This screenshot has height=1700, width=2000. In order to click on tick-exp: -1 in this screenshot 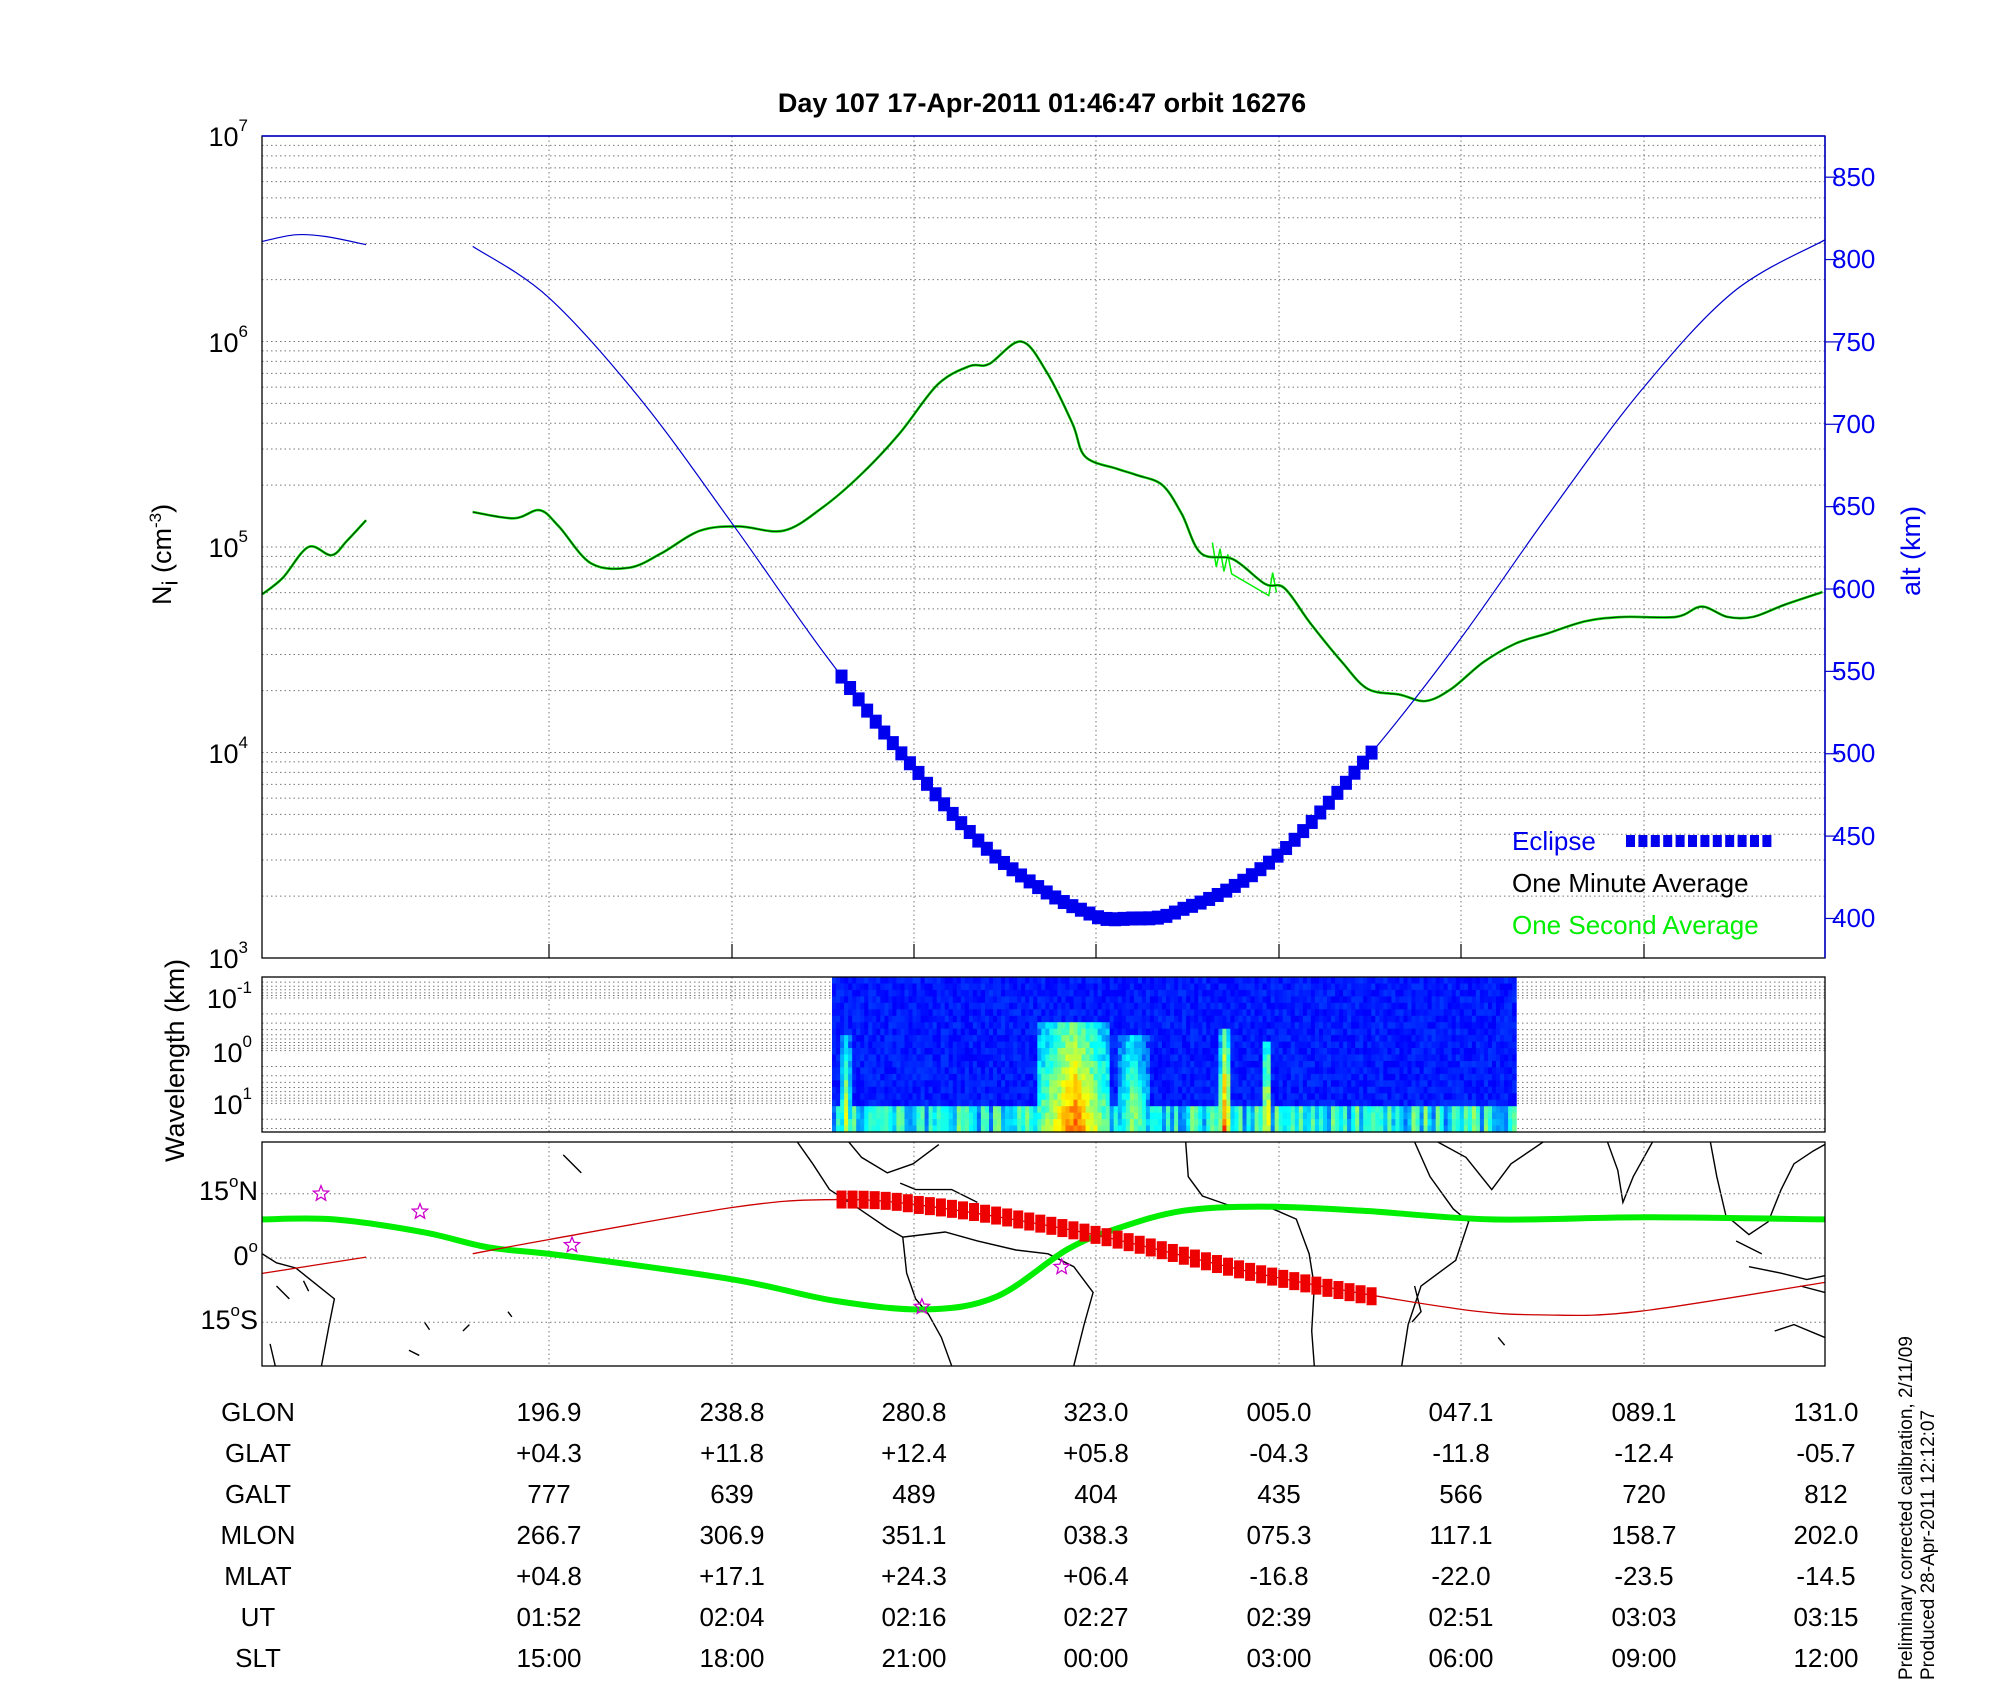, I will do `click(244, 987)`.